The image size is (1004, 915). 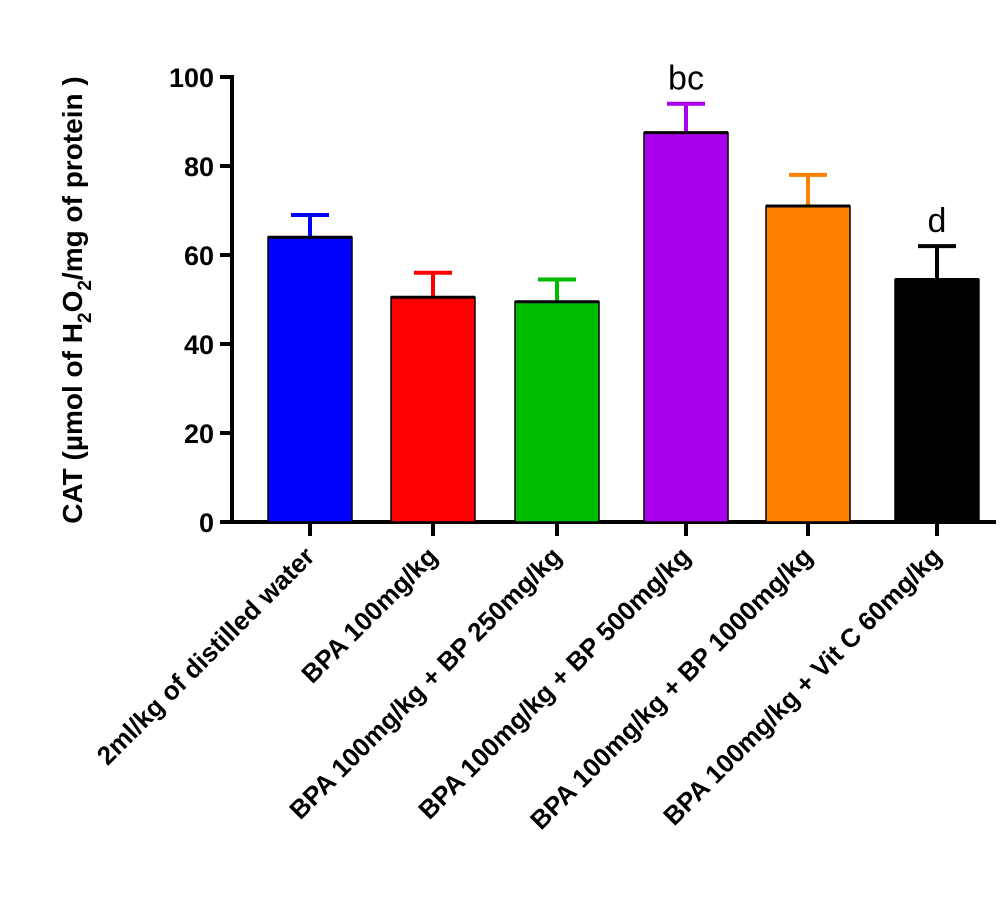 What do you see at coordinates (199, 434) in the screenshot?
I see `y-tick-label: 20` at bounding box center [199, 434].